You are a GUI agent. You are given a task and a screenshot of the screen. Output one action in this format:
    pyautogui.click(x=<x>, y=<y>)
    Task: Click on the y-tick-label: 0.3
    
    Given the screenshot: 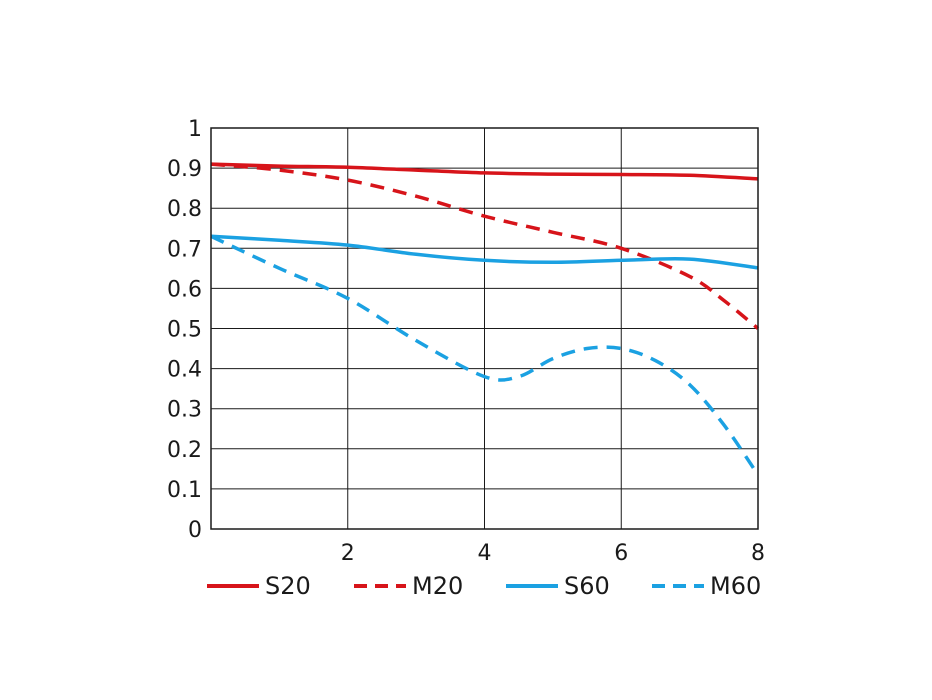 What is the action you would take?
    pyautogui.click(x=184, y=410)
    